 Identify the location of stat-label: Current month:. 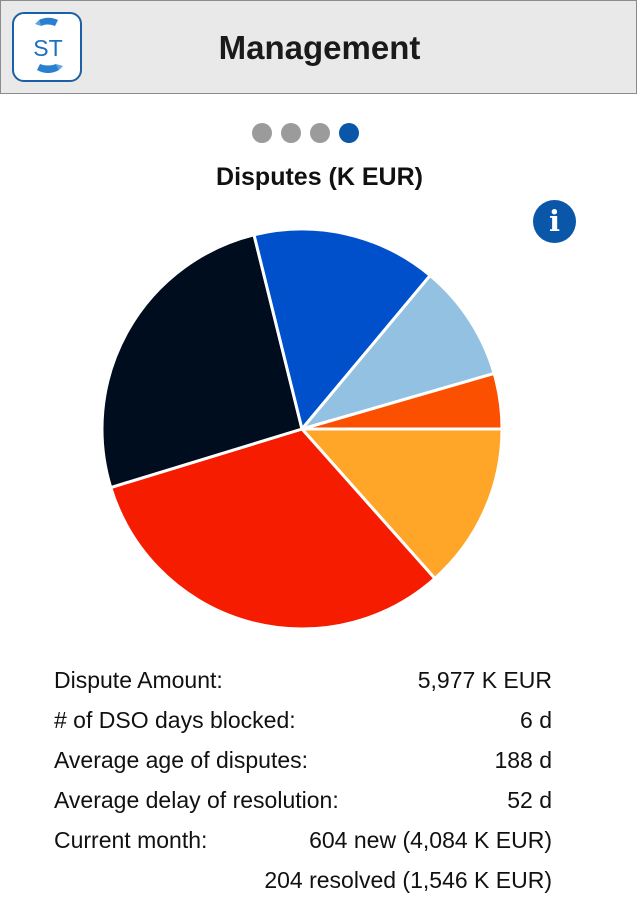
(131, 840).